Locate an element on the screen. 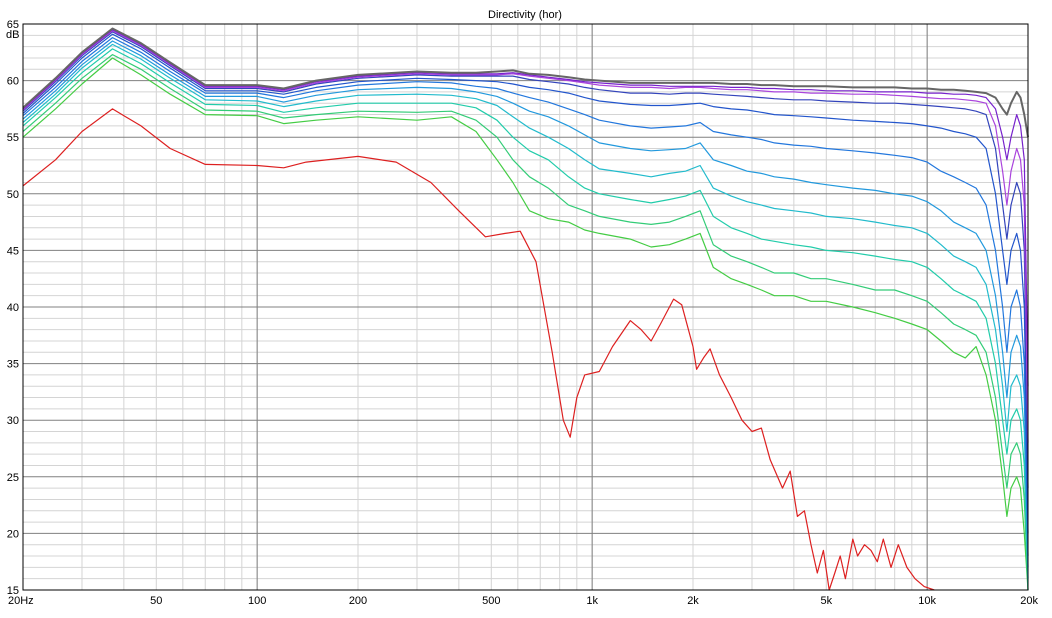 The image size is (1052, 618). y-axis-unit-label: dB is located at coordinates (12, 35).